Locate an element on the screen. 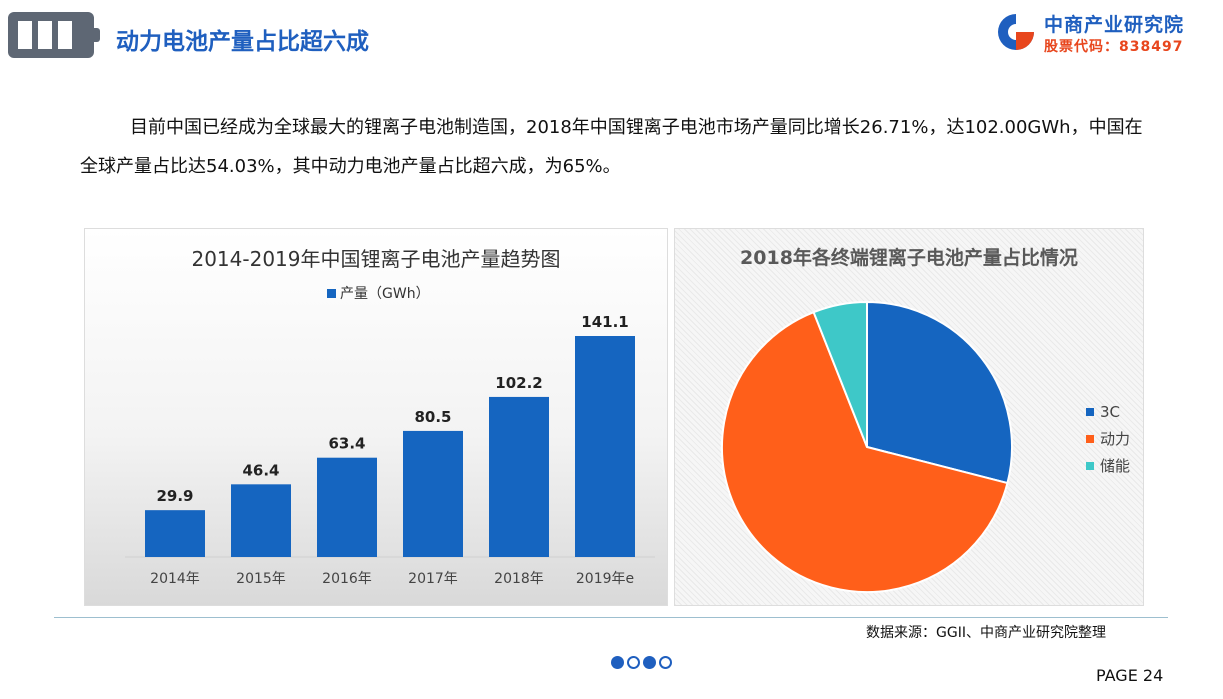  legend-swatch-power is located at coordinates (1090, 438).